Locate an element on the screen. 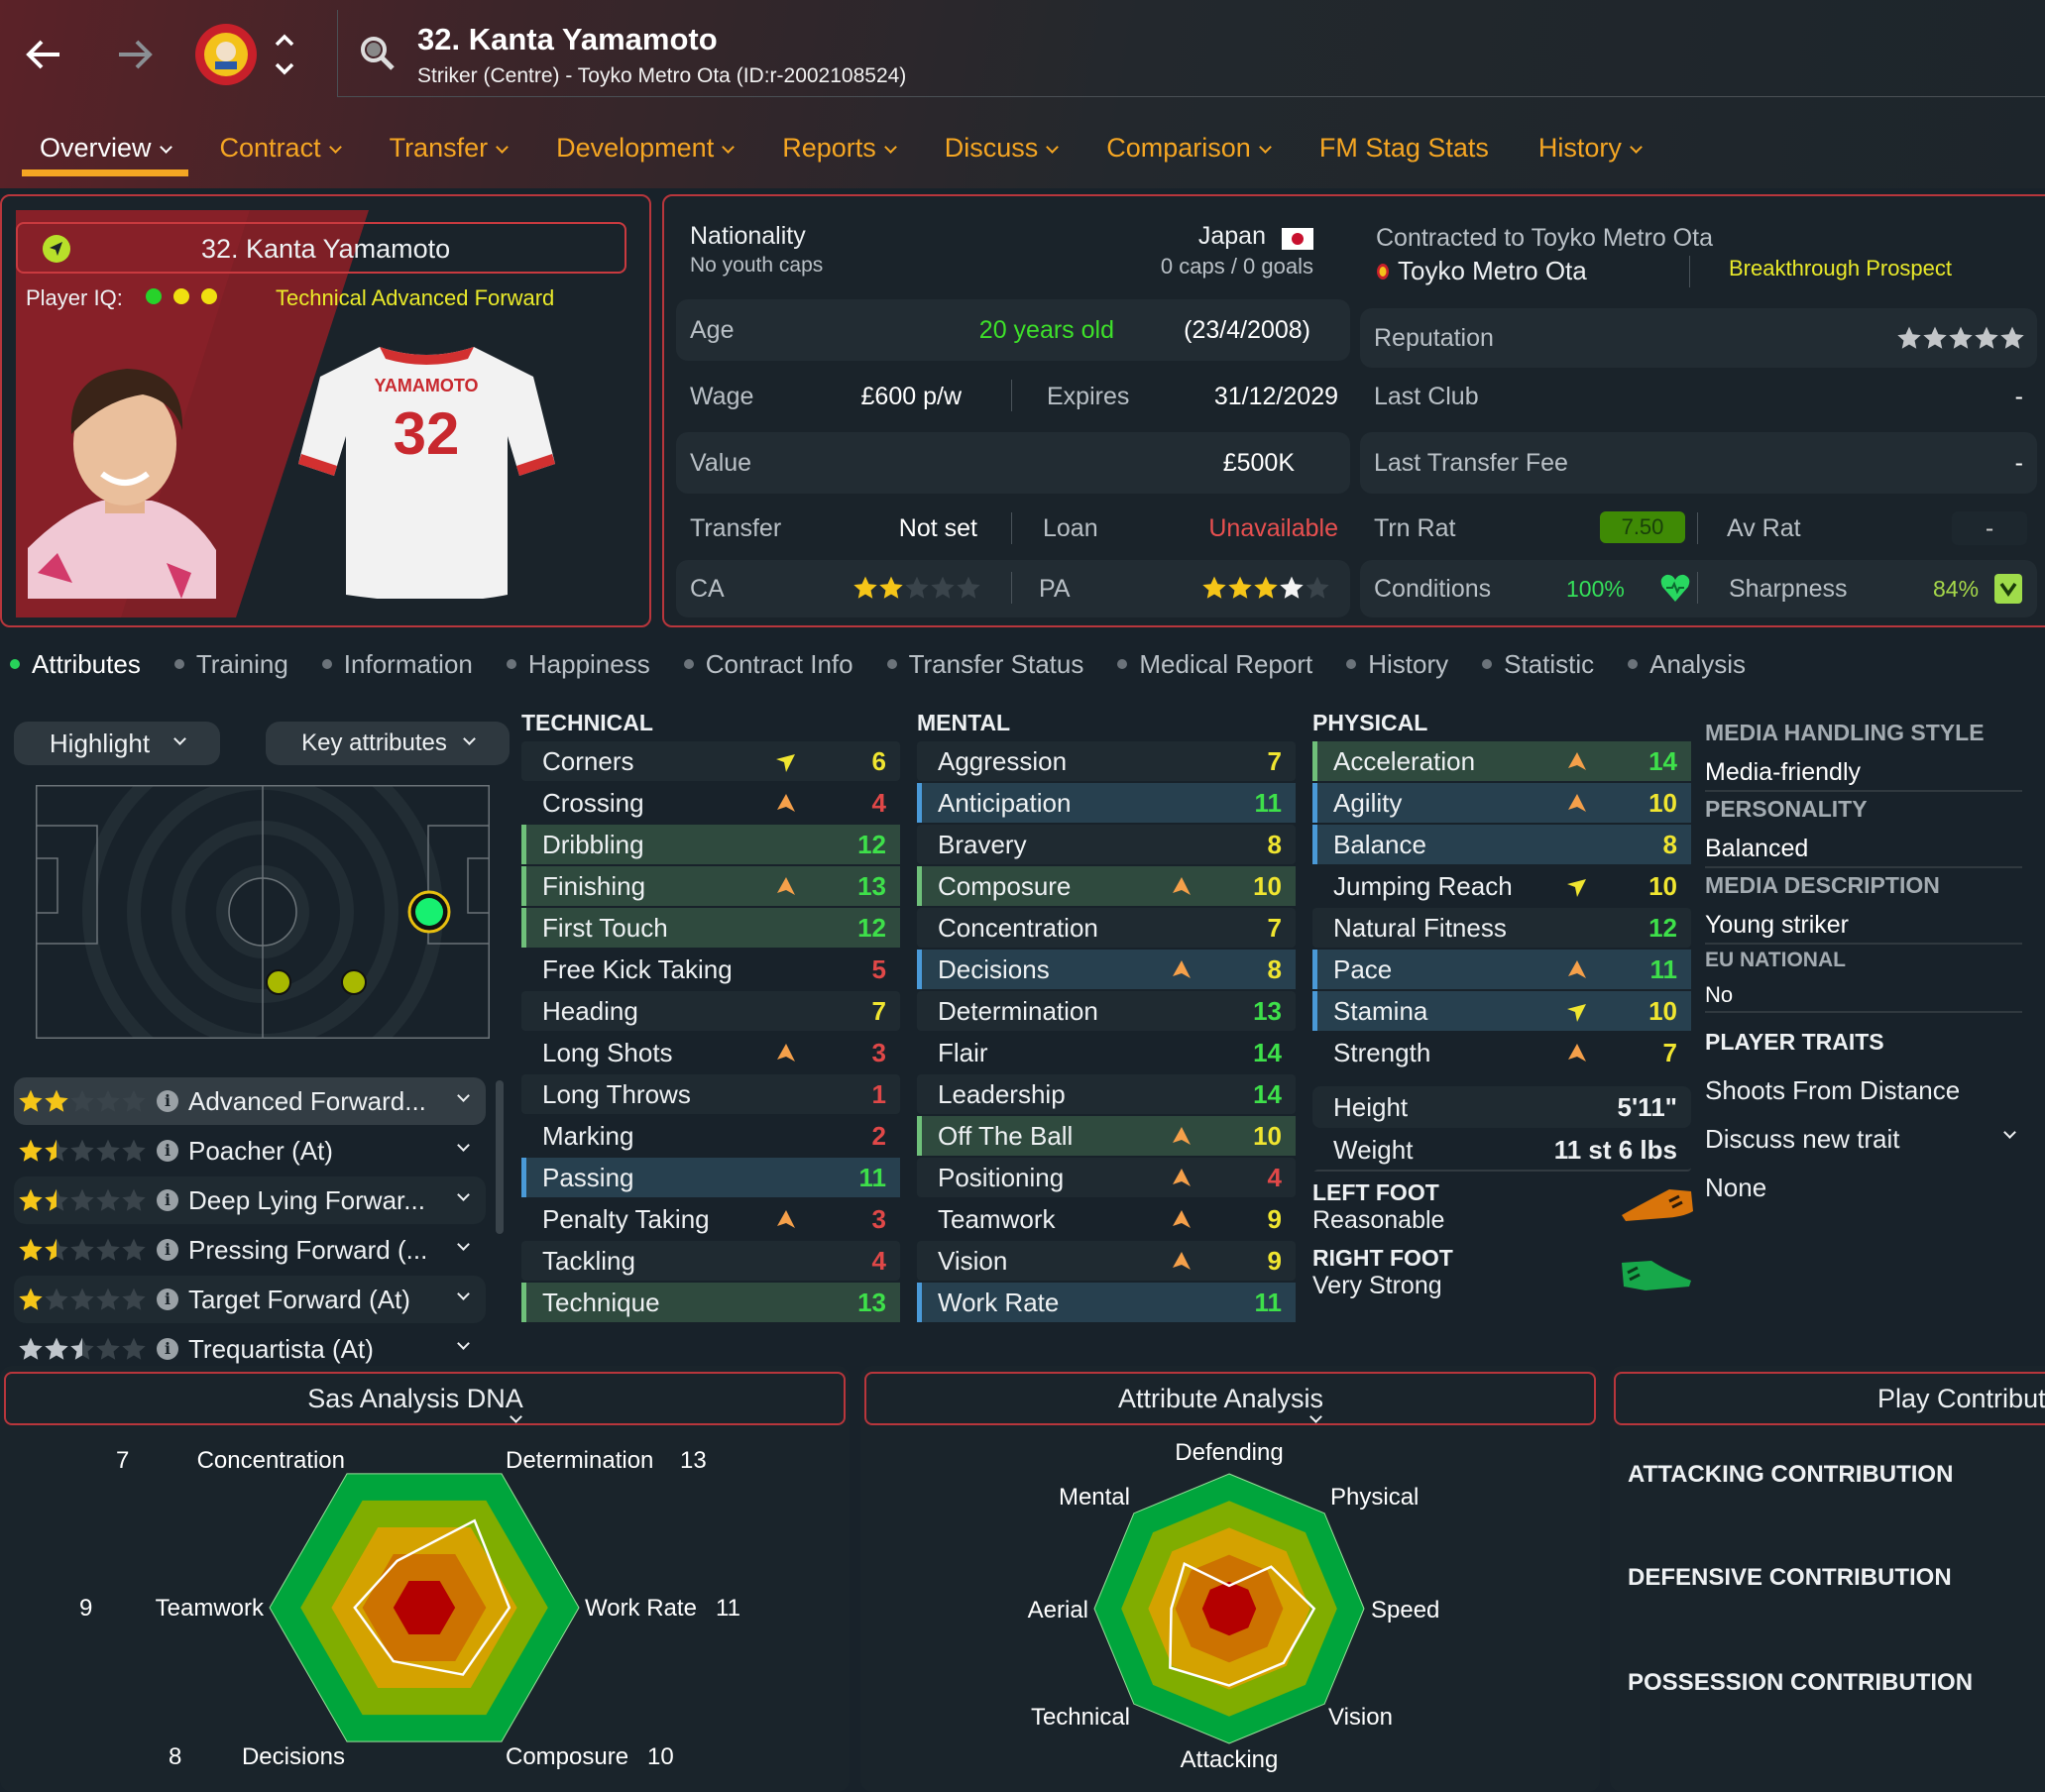 The image size is (2045, 1792). tab-comparison: Comparison is located at coordinates (1188, 152).